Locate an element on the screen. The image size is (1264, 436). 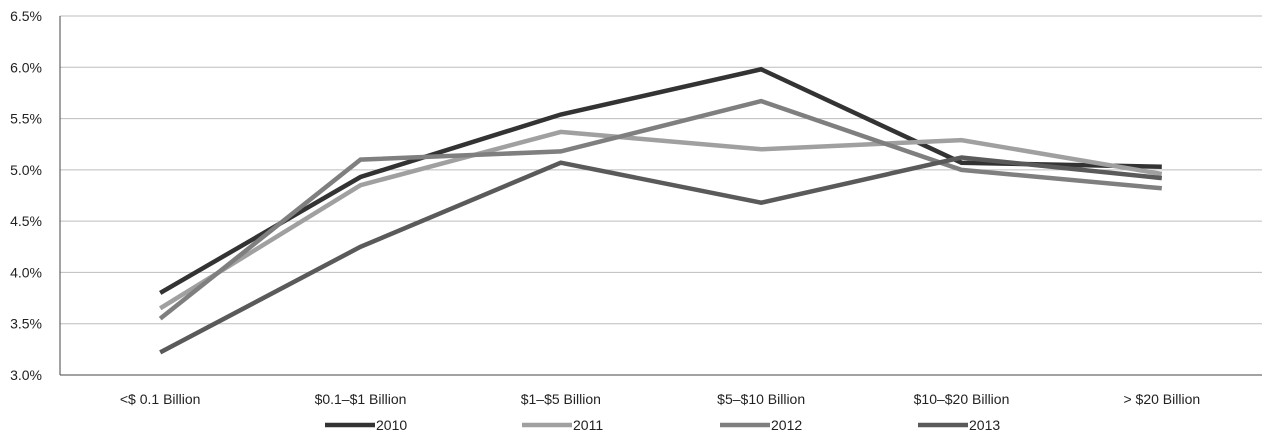
y-tick-label: 3.0% is located at coordinates (26, 375).